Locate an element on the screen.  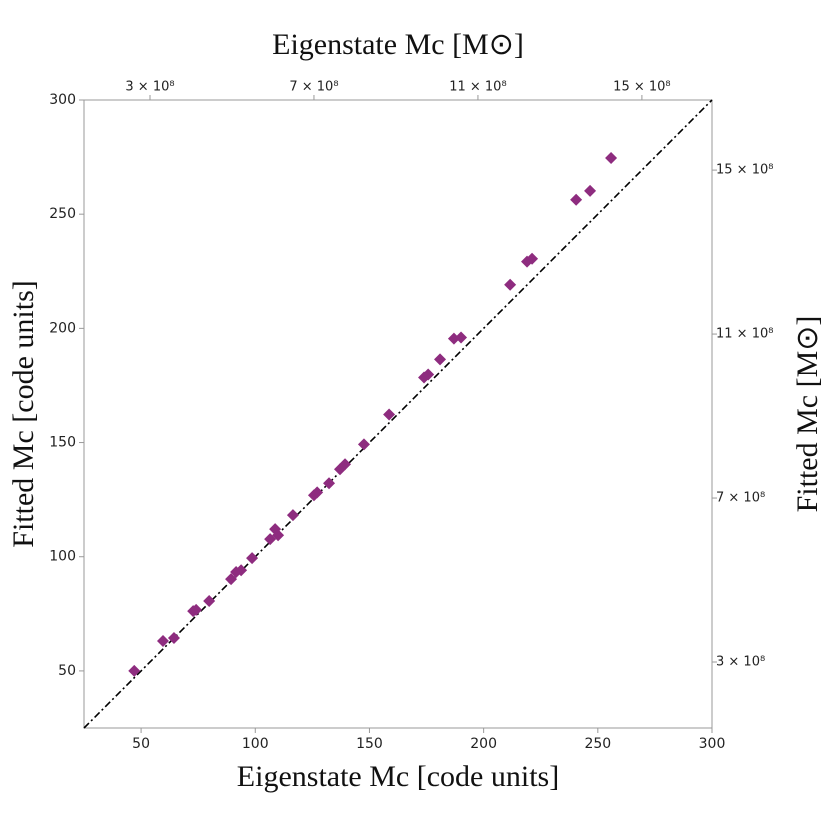
y-tick-label: 300 is located at coordinates (62, 100).